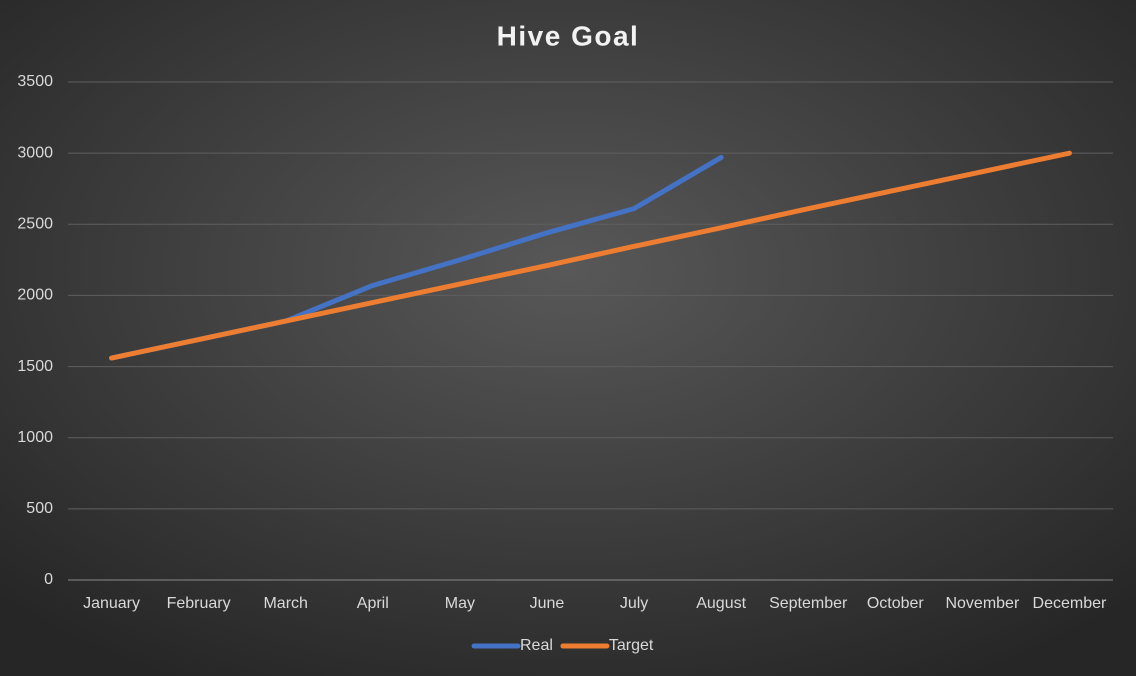 The height and width of the screenshot is (676, 1136). Describe the element at coordinates (373, 603) in the screenshot. I see `x-tick-label: April` at that location.